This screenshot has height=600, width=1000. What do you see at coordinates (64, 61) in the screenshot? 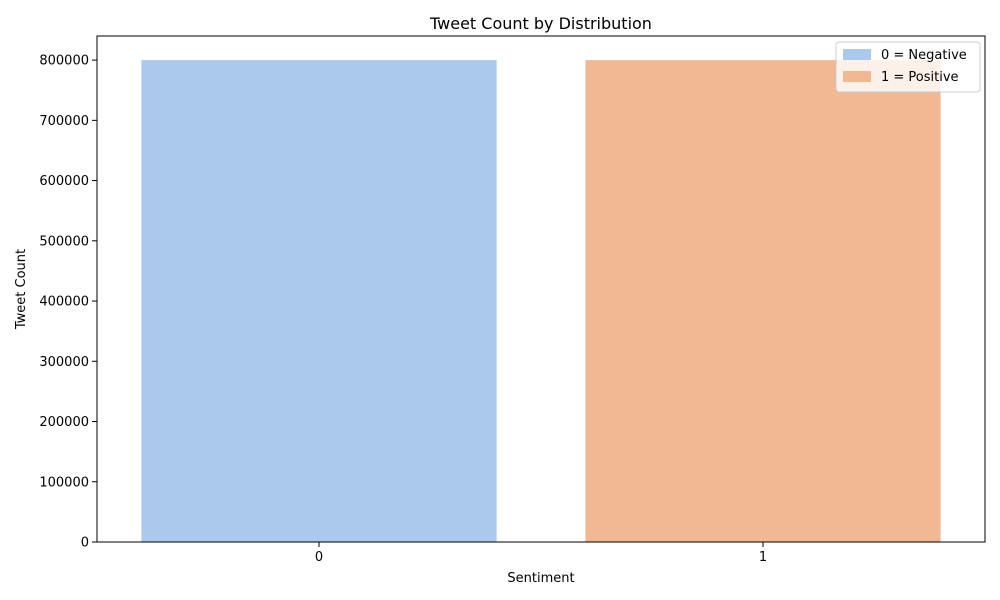
I see `y-tick-label-800000: 800000` at bounding box center [64, 61].